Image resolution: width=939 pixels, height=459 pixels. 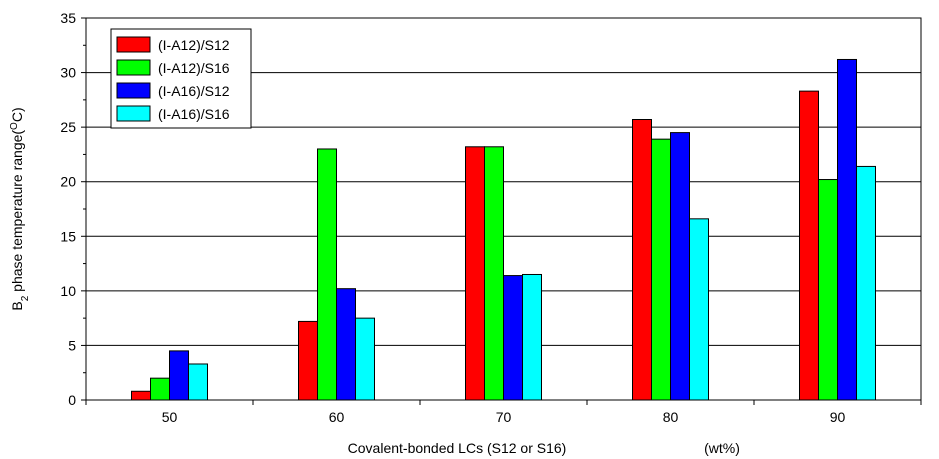 I want to click on legend-entry: (I-A16)/S12, so click(x=173, y=90).